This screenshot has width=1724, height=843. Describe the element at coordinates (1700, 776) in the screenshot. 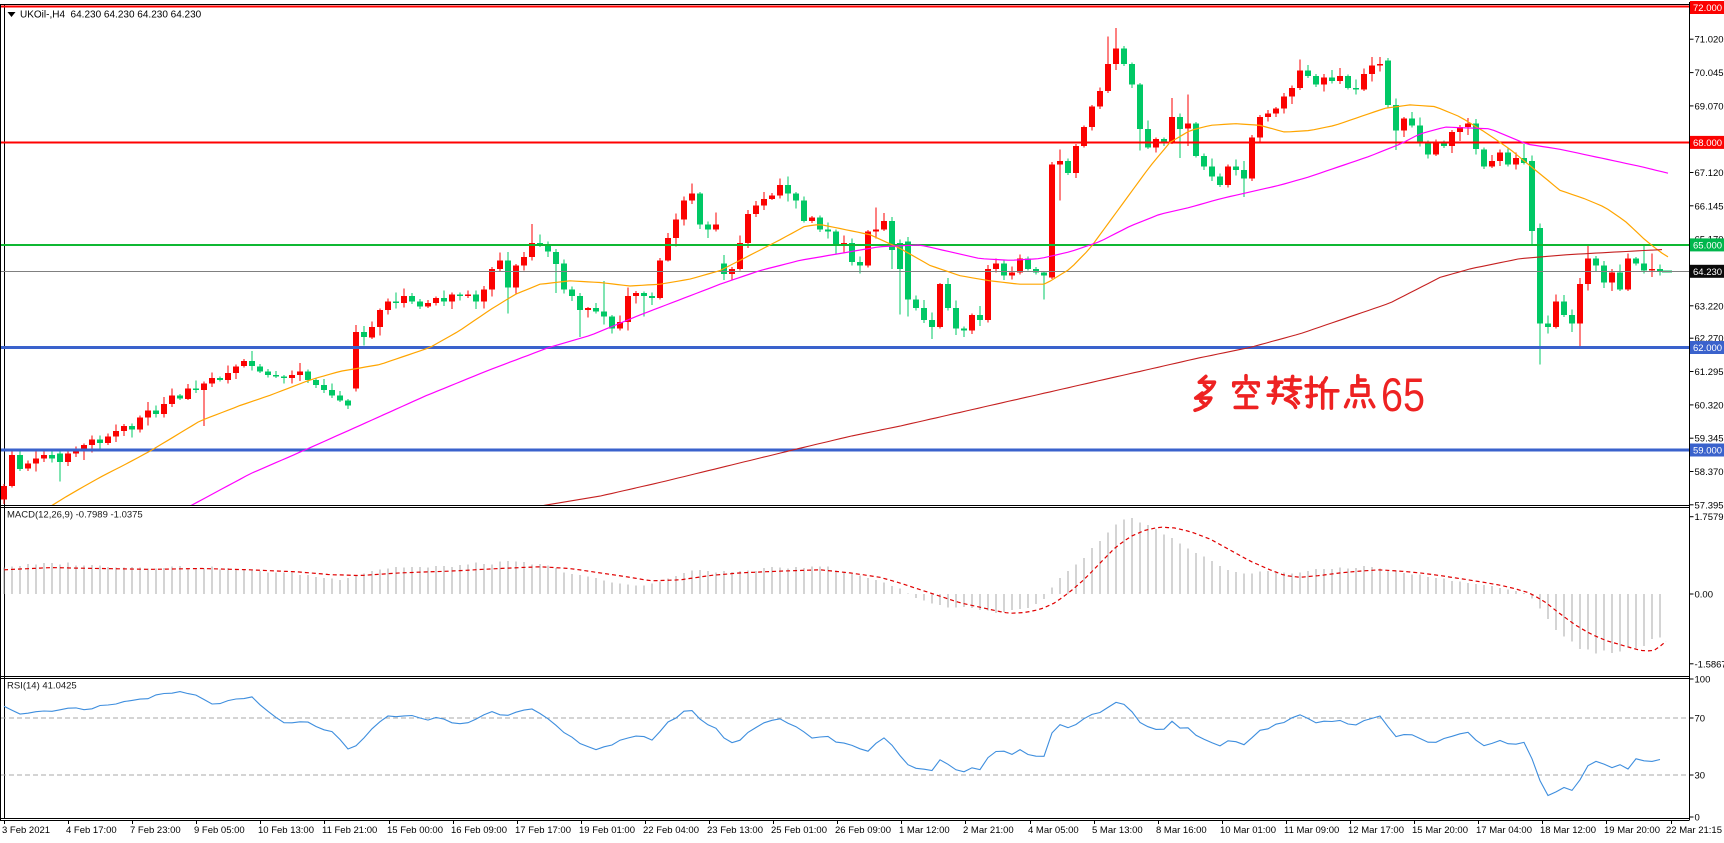

I see `svg-text: 30` at that location.